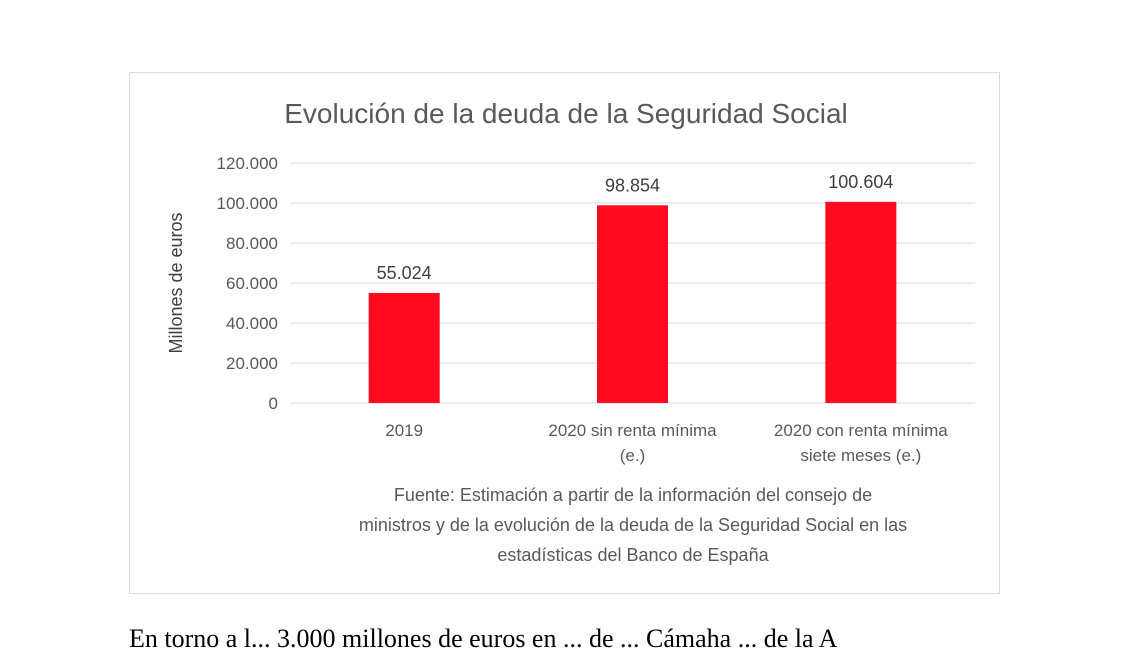 This screenshot has width=1138, height=654. Describe the element at coordinates (632, 430) in the screenshot. I see `x-tick-label: 2020 sin renta mínima` at that location.